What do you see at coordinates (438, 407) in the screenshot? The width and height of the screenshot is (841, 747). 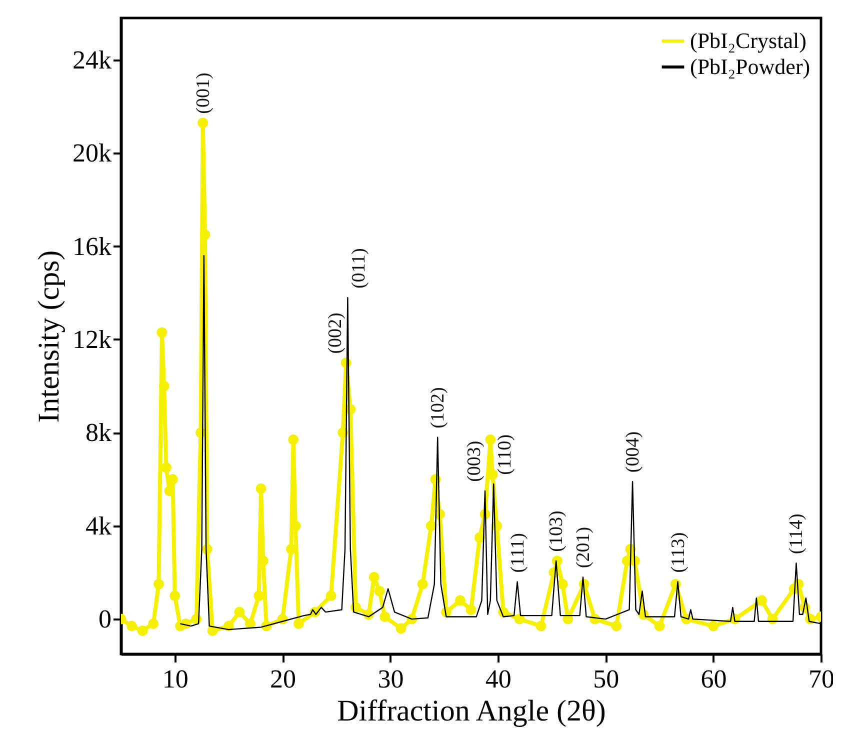 I see `annotation: (102)` at bounding box center [438, 407].